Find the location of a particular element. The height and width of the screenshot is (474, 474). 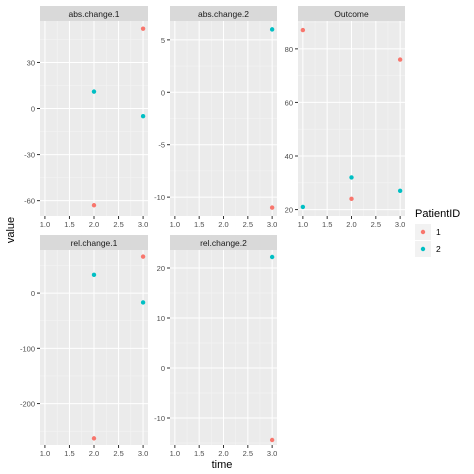

y-tick-label: 10 is located at coordinates (161, 318).